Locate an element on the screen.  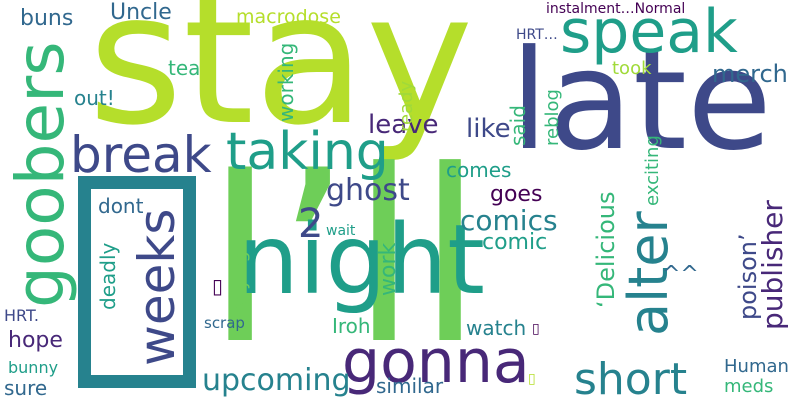
glyph-block is located at coordinates (137, 282).